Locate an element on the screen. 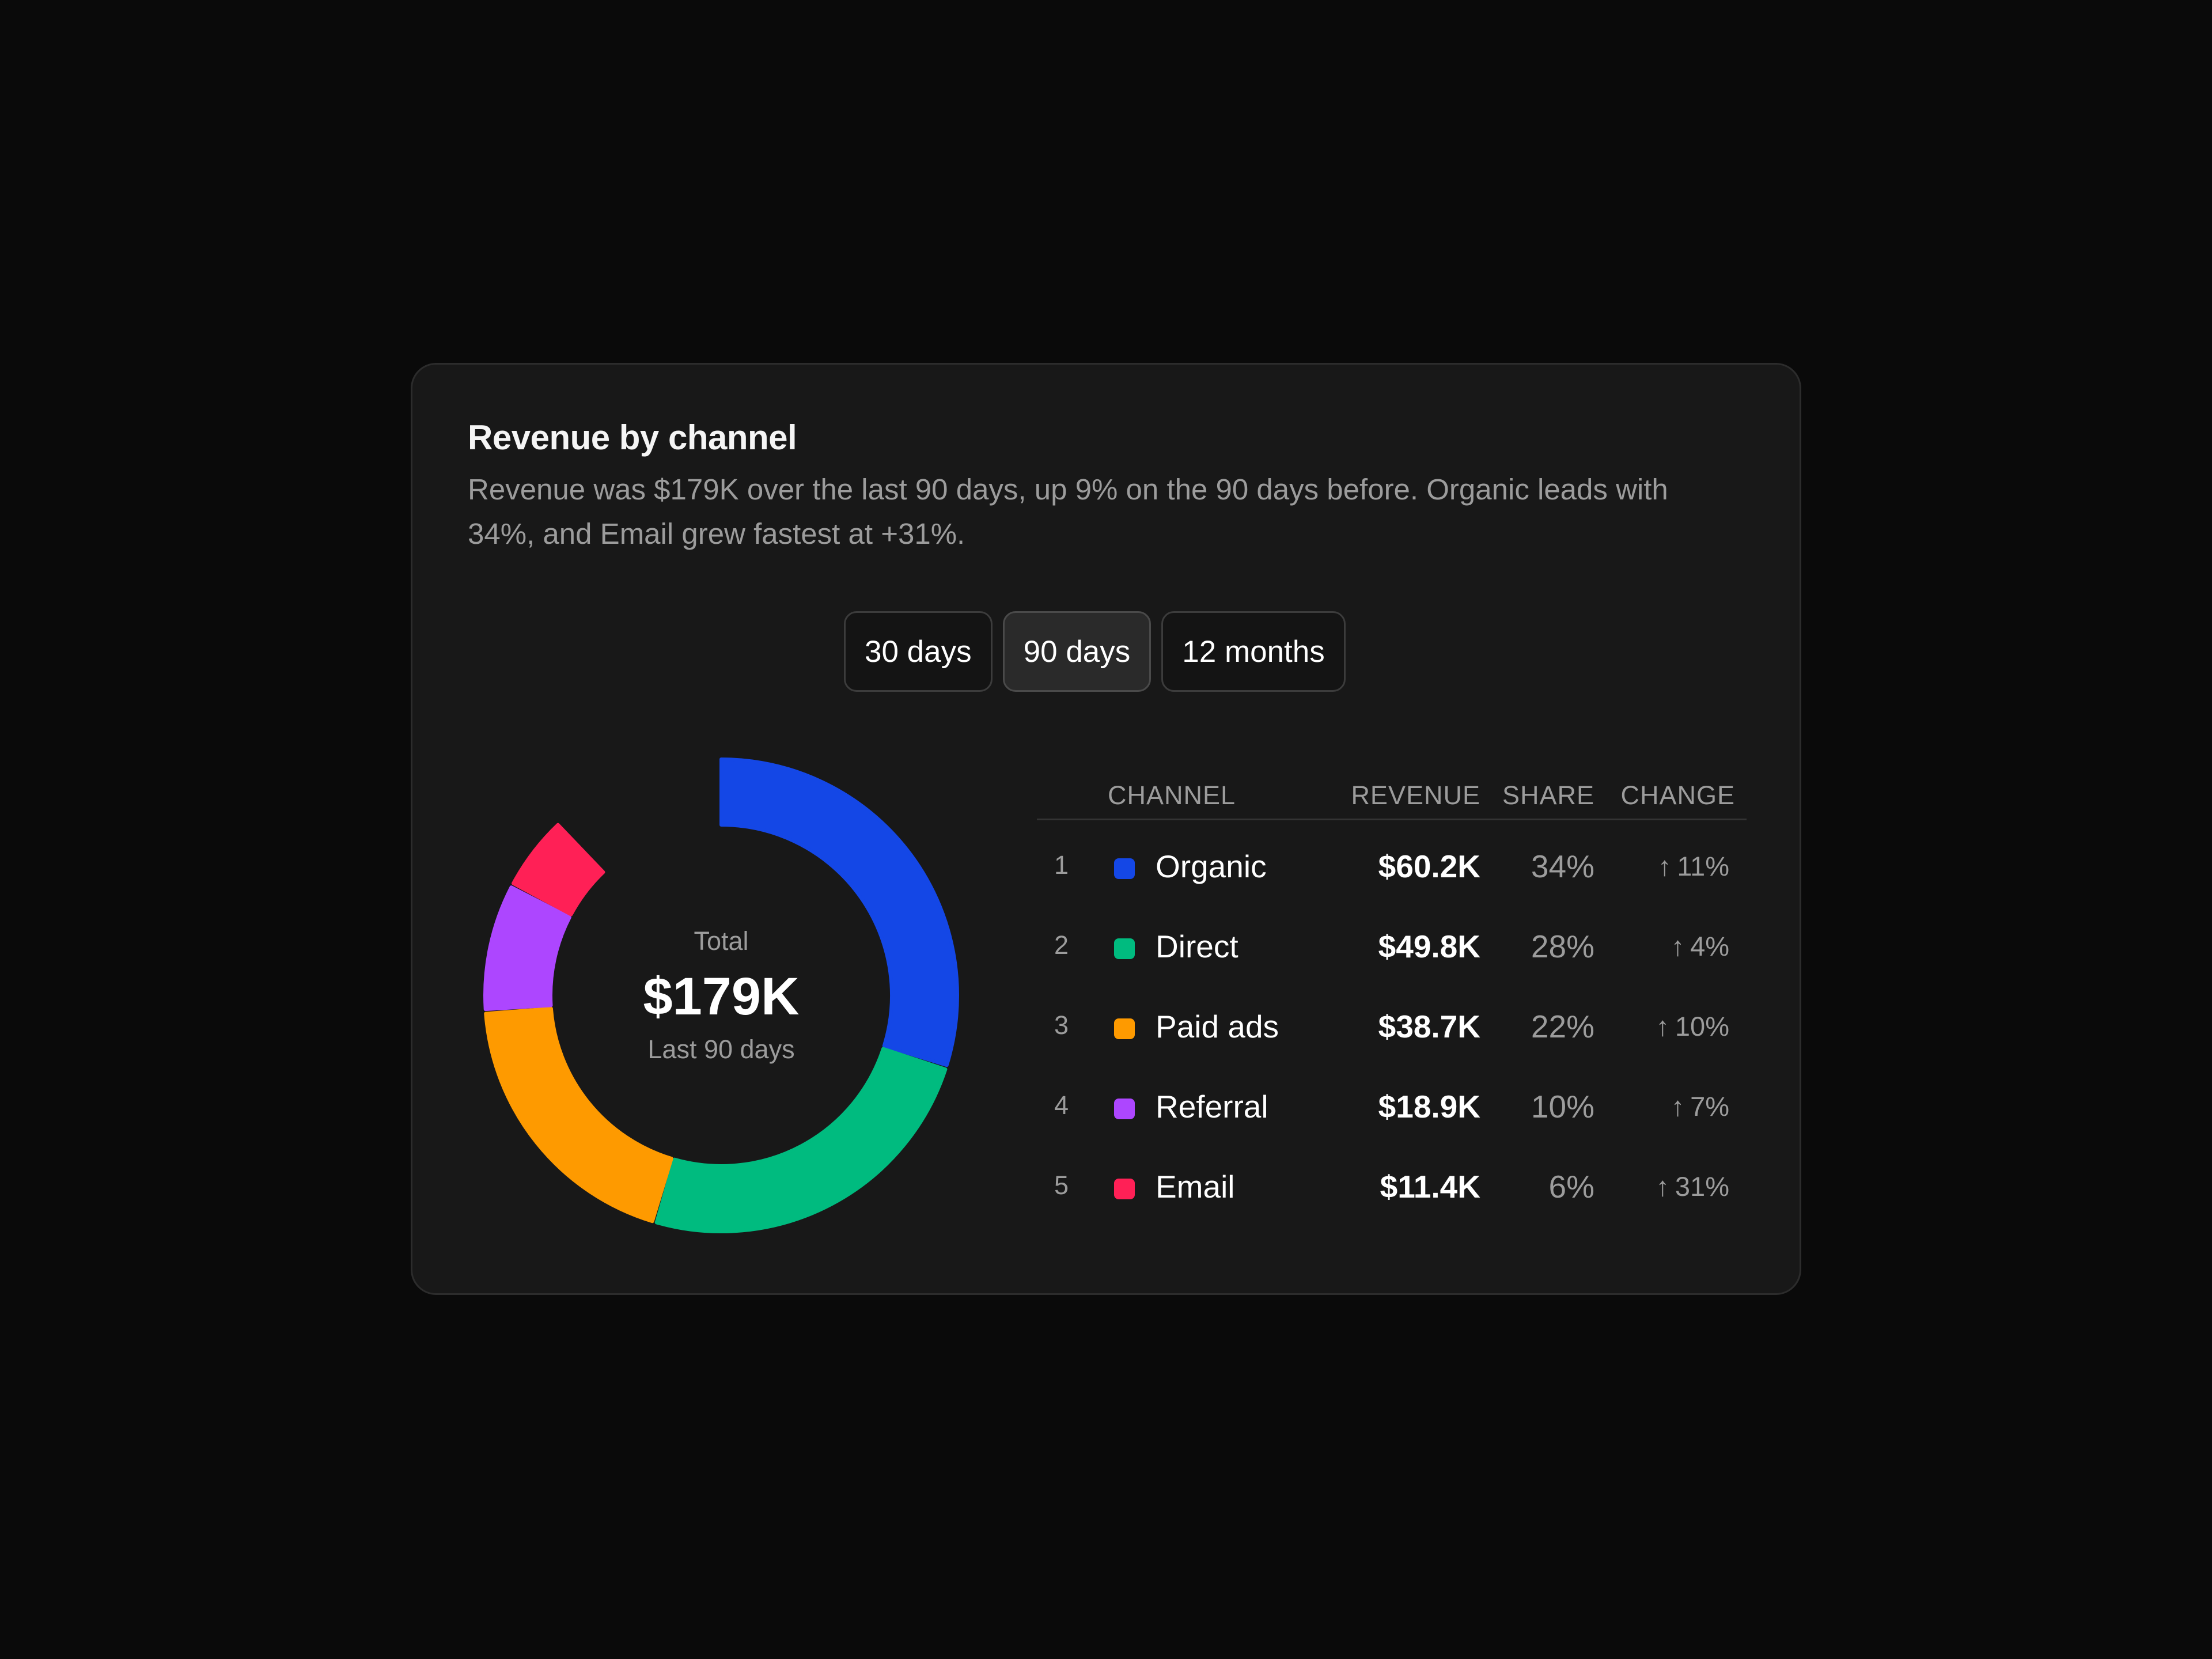 This screenshot has height=1659, width=2212. channel-name: Organic is located at coordinates (1211, 866).